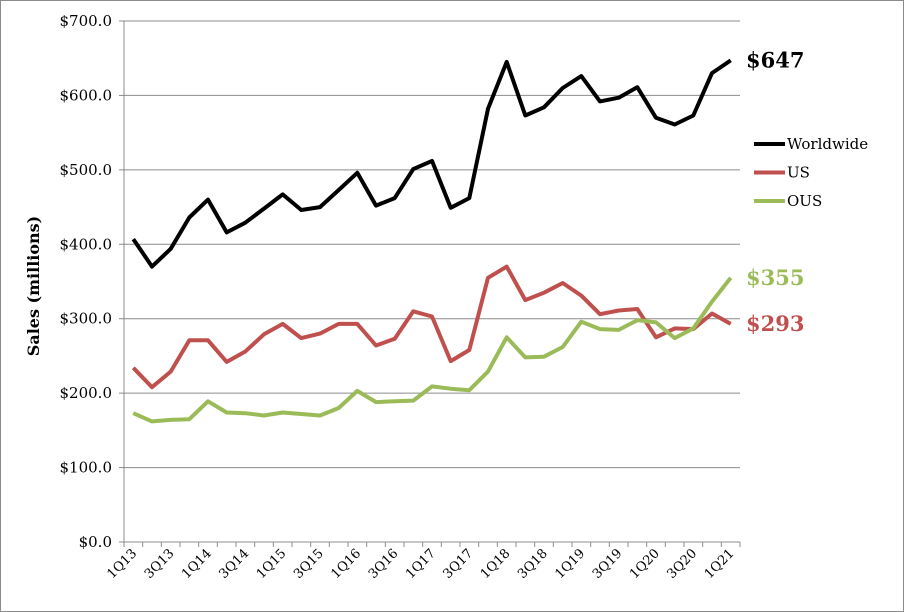  Describe the element at coordinates (570, 564) in the screenshot. I see `x-tick-label: 1Q19` at that location.